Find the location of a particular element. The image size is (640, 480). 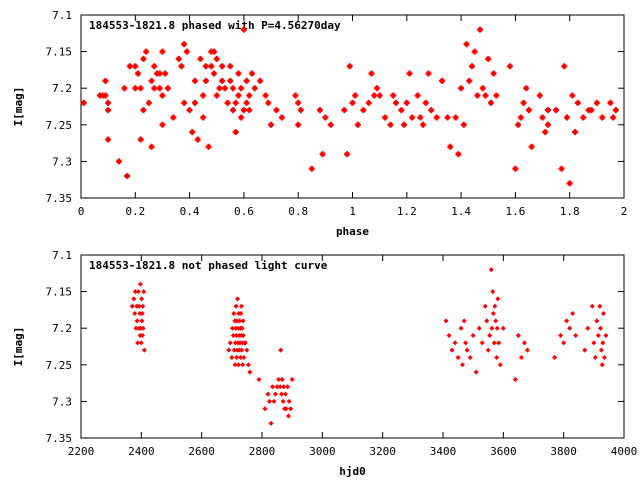

x-tick-label: 1.6 is located at coordinates (515, 211).